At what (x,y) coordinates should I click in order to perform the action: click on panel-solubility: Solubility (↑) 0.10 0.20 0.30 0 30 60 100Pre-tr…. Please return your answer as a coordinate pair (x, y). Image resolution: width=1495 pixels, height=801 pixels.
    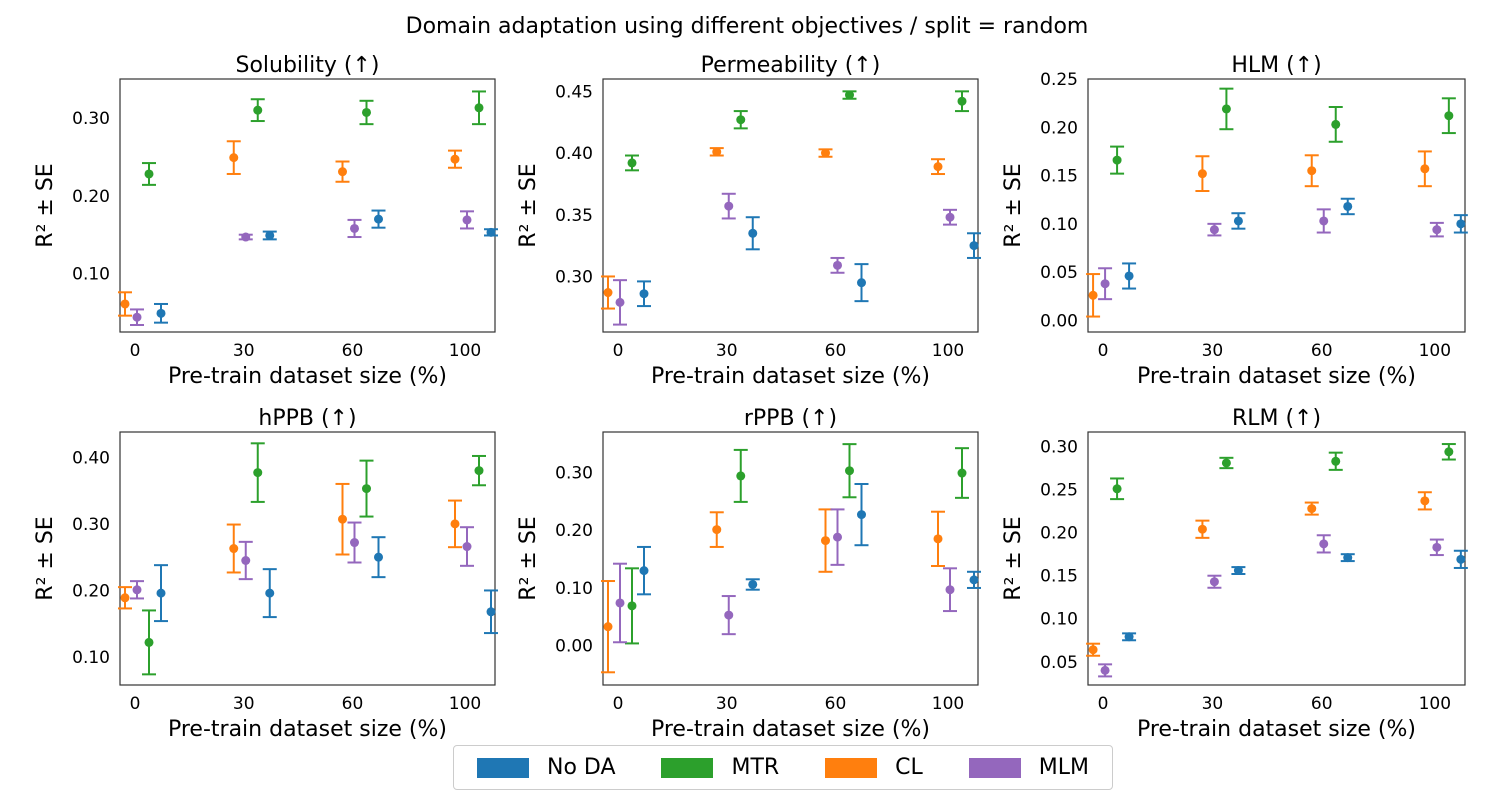
    Looking at the image, I should click on (265, 221).